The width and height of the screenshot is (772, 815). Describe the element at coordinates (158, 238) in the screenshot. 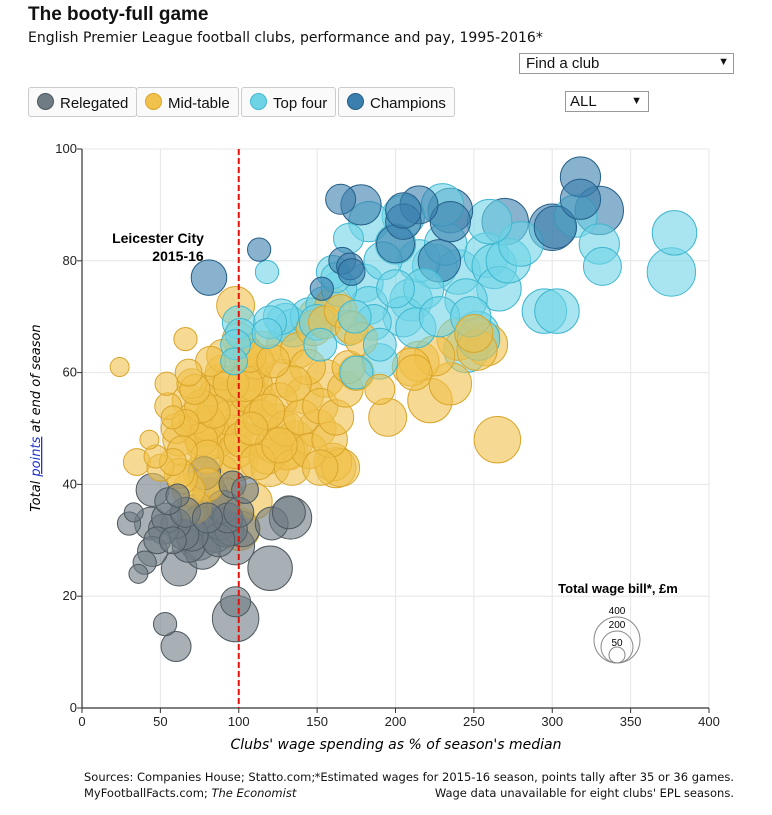

I see `annotation-leicester-line1: Leicester City` at that location.